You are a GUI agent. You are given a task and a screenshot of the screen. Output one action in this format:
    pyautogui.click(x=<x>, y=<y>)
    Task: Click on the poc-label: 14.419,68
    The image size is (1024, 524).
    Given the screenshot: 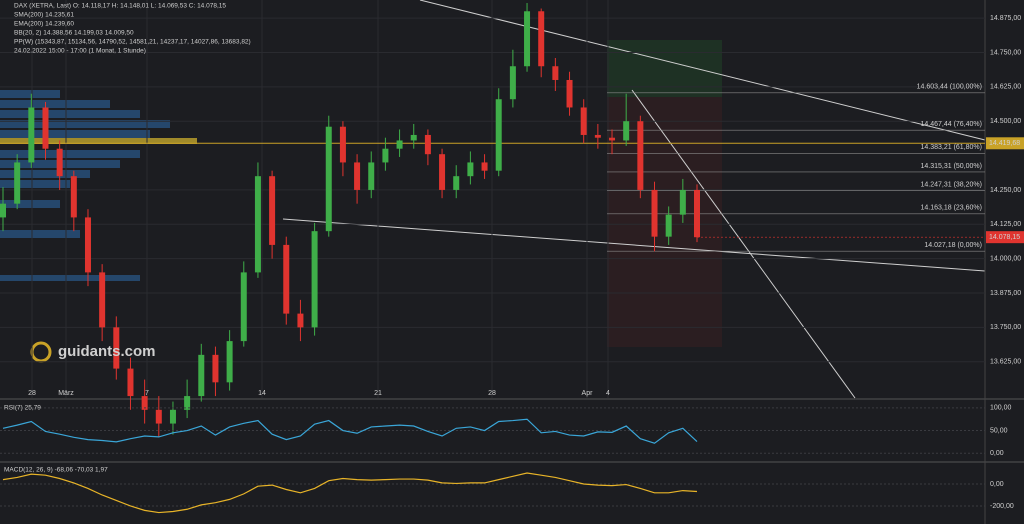 What is the action you would take?
    pyautogui.click(x=1004, y=143)
    